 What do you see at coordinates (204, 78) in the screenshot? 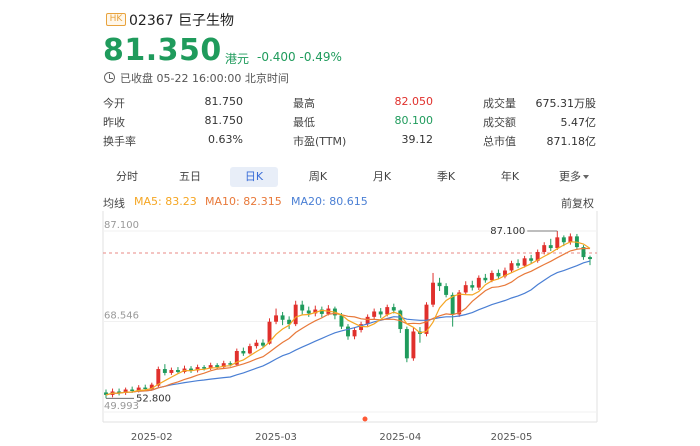
I see `market-status: 已收盘 05-22 16:00:00 北京时间` at bounding box center [204, 78].